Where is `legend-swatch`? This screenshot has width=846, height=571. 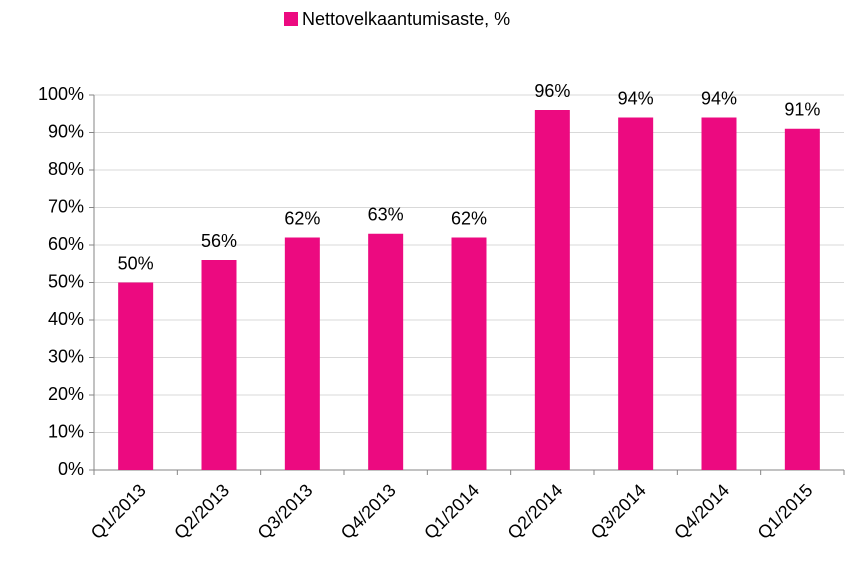 legend-swatch is located at coordinates (291, 19).